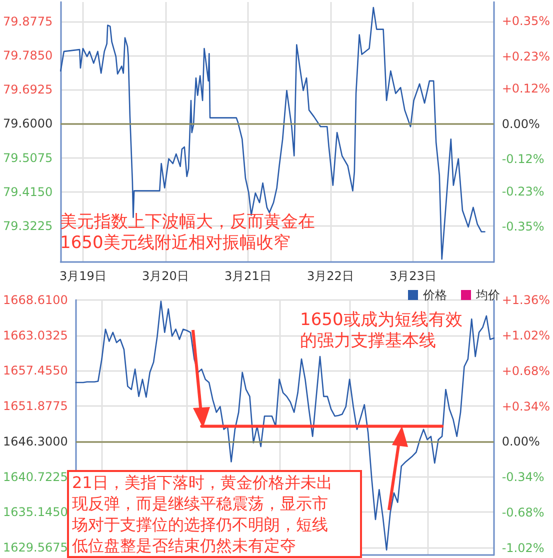 Image resolution: width=553 pixels, height=558 pixels. What do you see at coordinates (526, 300) in the screenshot?
I see `y2-tick-label: +1.36%` at bounding box center [526, 300].